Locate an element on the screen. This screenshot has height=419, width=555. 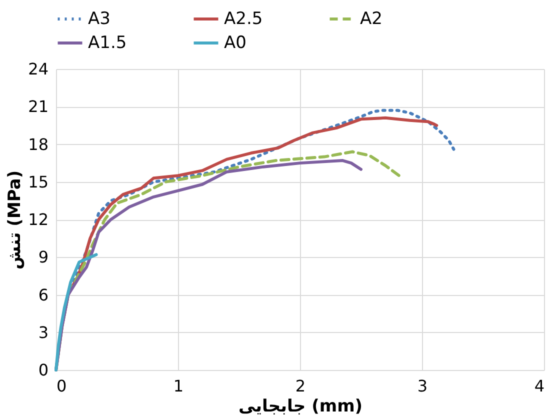
y-tick-label: 15 is located at coordinates (38, 182).